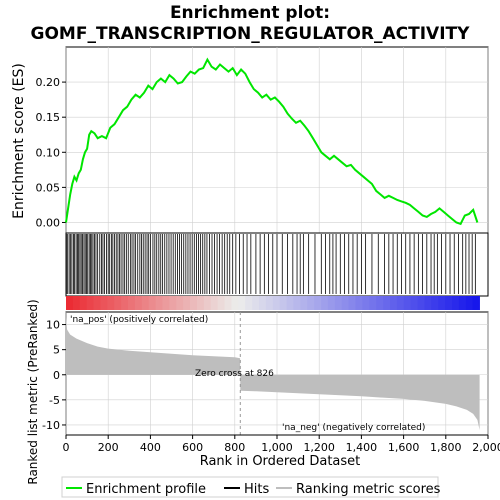 This screenshot has width=500, height=500. Describe the element at coordinates (66, 447) in the screenshot. I see `x-tick-label: 0` at that location.